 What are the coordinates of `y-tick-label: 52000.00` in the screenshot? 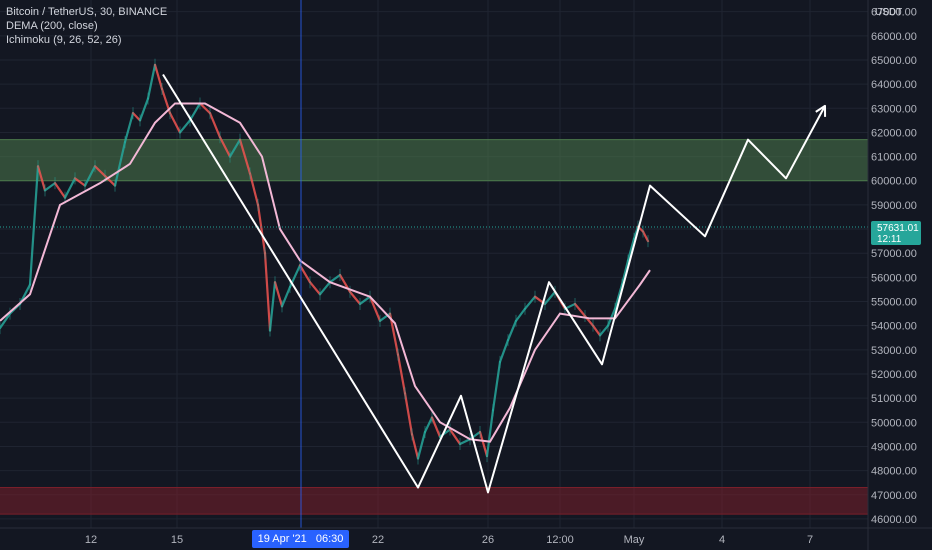 It's located at (894, 375).